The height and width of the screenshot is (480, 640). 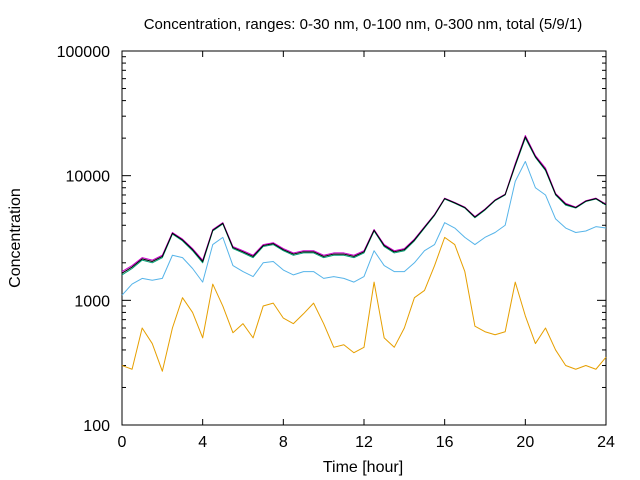 What do you see at coordinates (15, 238) in the screenshot?
I see `y-axis-label: Concentration` at bounding box center [15, 238].